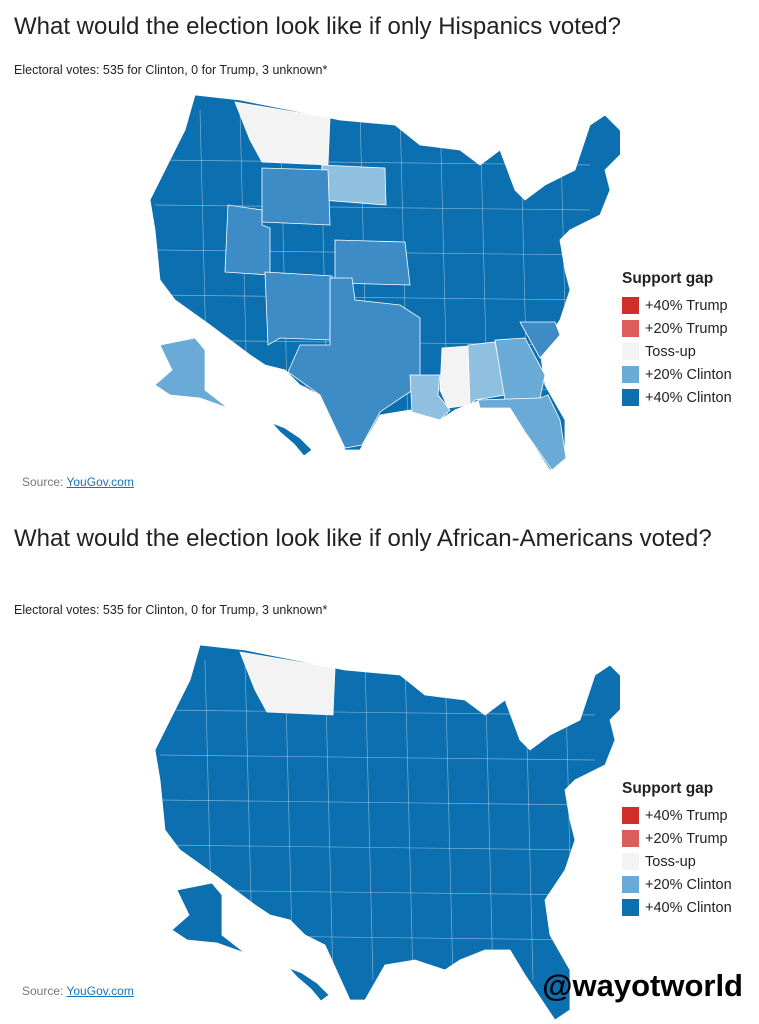 This screenshot has width=759, height=1024. I want to click on state-utah, so click(247, 240).